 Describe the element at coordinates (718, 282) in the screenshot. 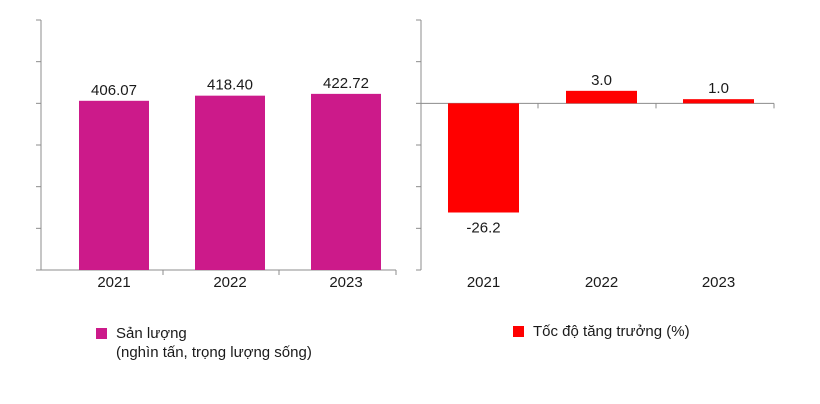

I see `growth-x-tick-label-2023: 2023` at that location.